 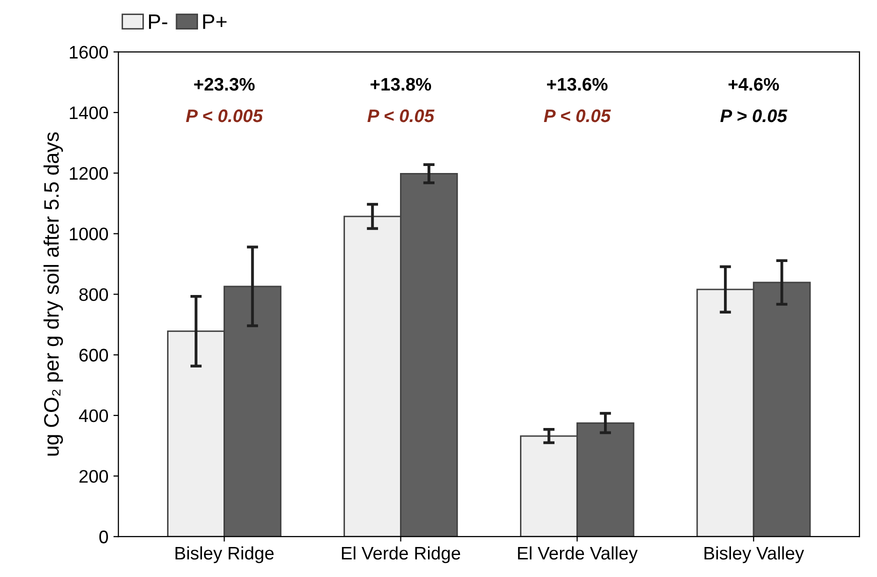 What do you see at coordinates (89, 52) in the screenshot?
I see `y-tick-label: 1600` at bounding box center [89, 52].